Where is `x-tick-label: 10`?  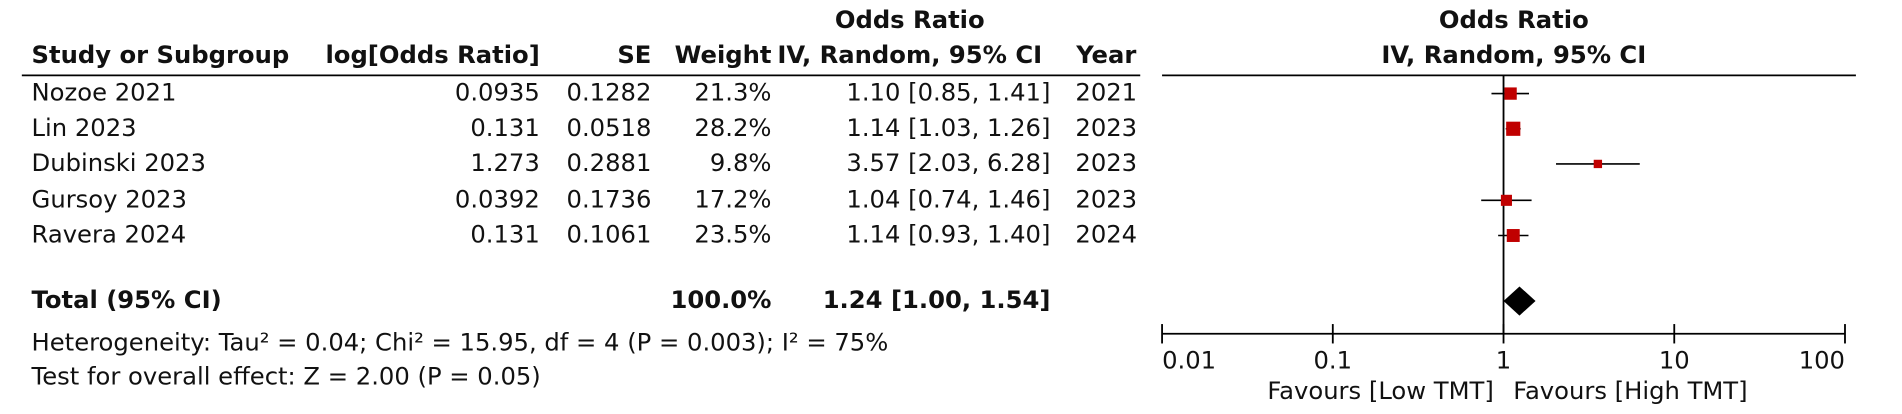 x-tick-label: 10 is located at coordinates (1674, 360).